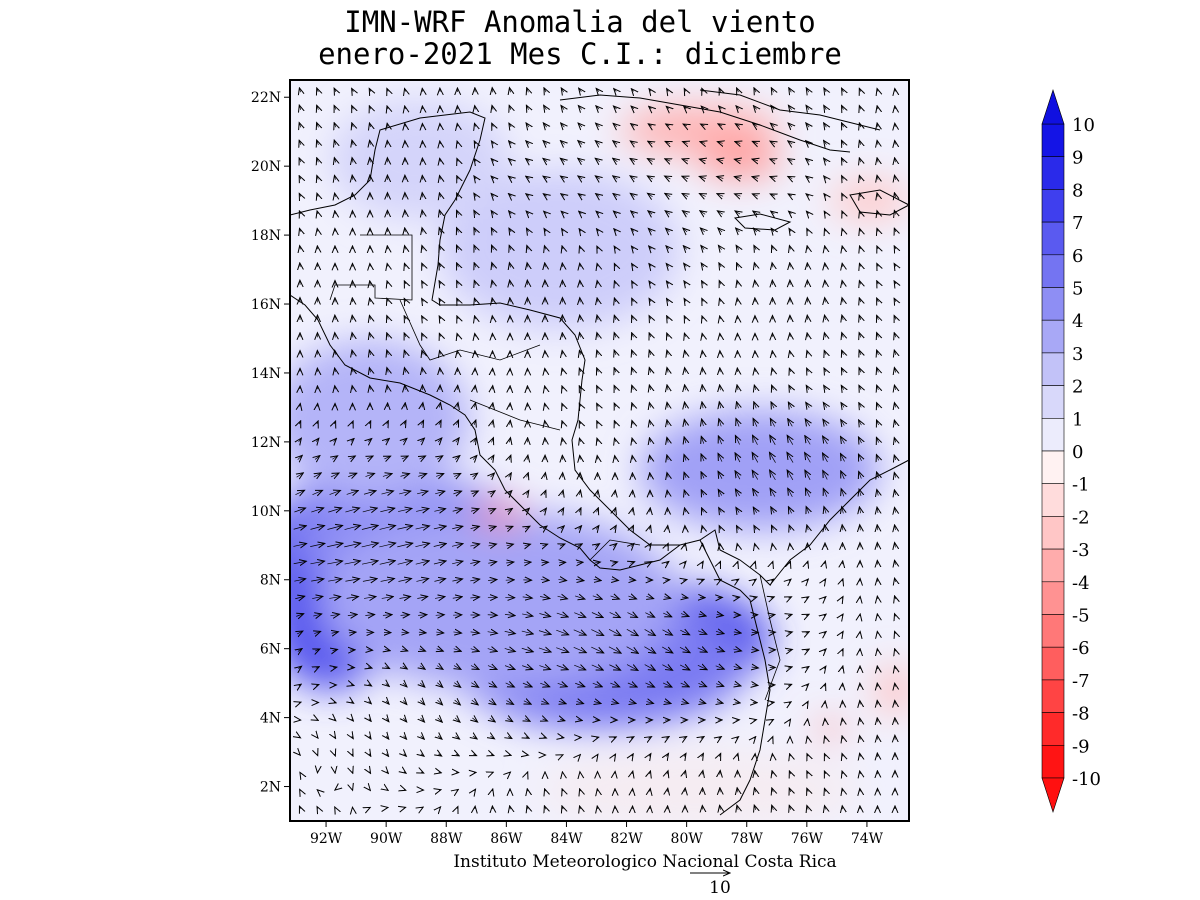 This screenshot has width=1200, height=900. What do you see at coordinates (1077, 190) in the screenshot?
I see `colorbar-label: 8` at bounding box center [1077, 190].